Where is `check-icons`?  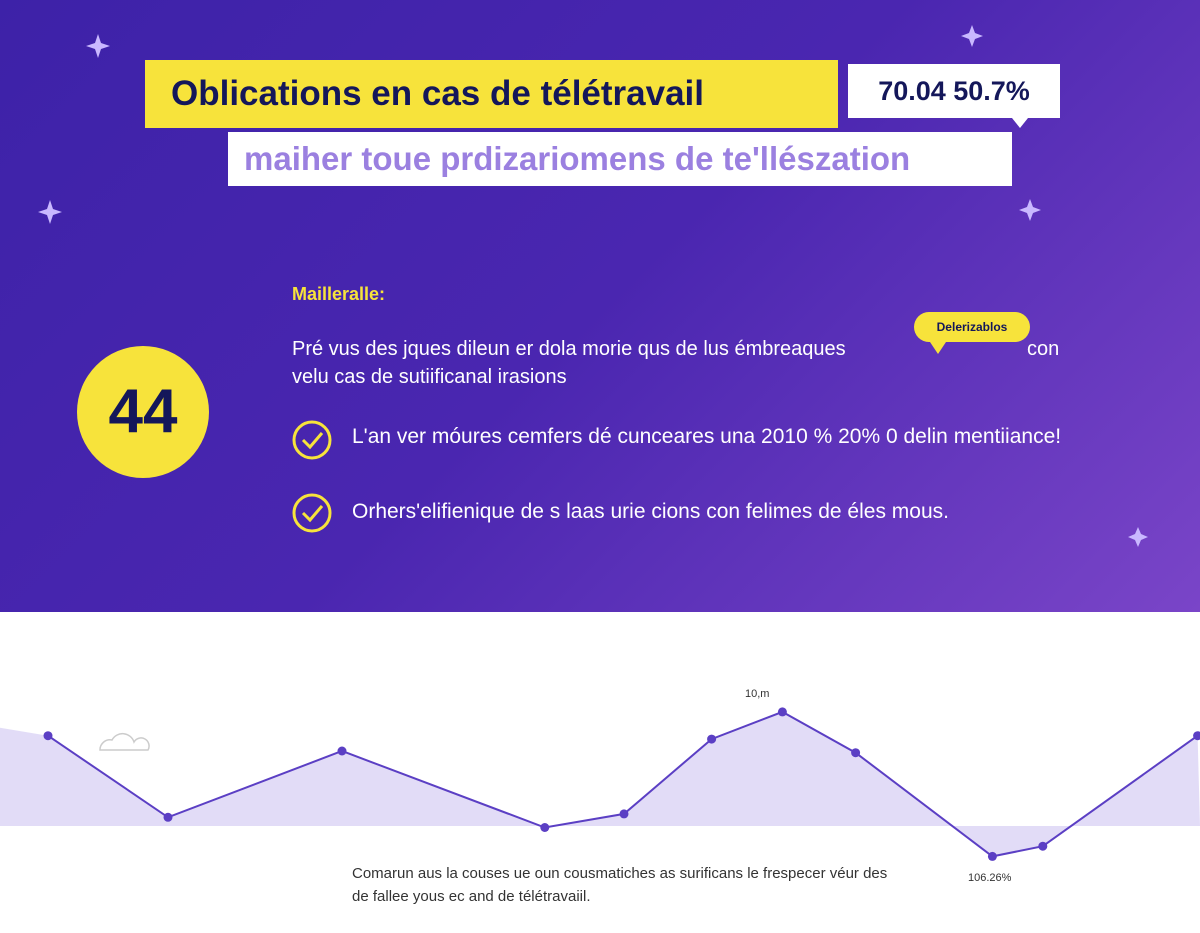
check-icons is located at coordinates (312, 476).